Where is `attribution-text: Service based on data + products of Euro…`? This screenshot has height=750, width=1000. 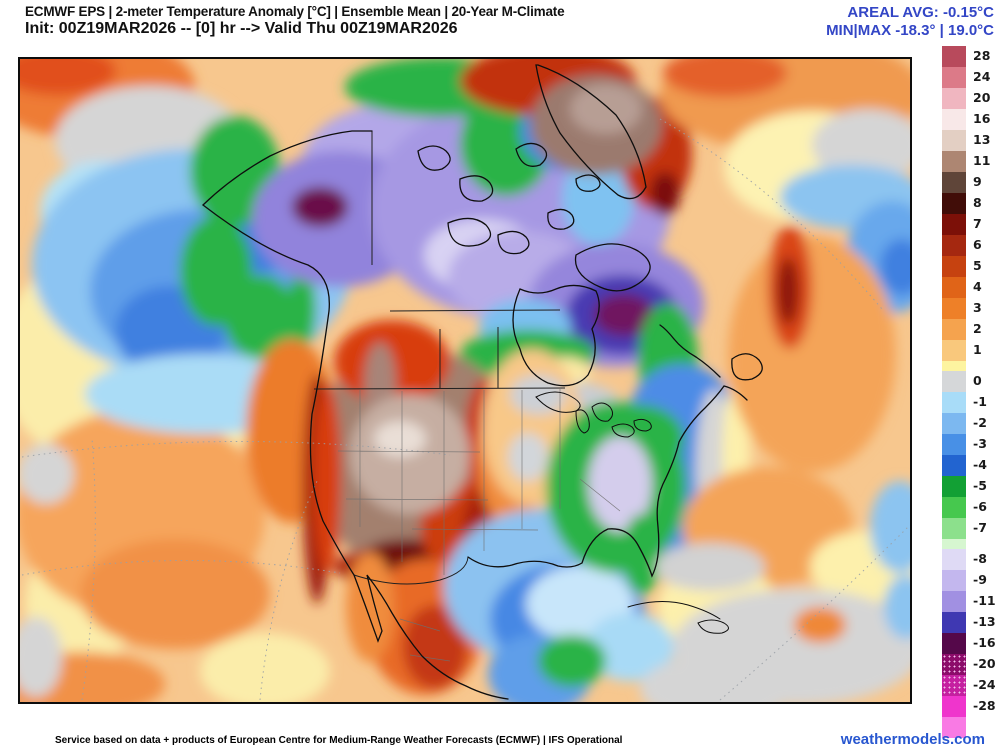
attribution-text: Service based on data + products of Euro… is located at coordinates (339, 740).